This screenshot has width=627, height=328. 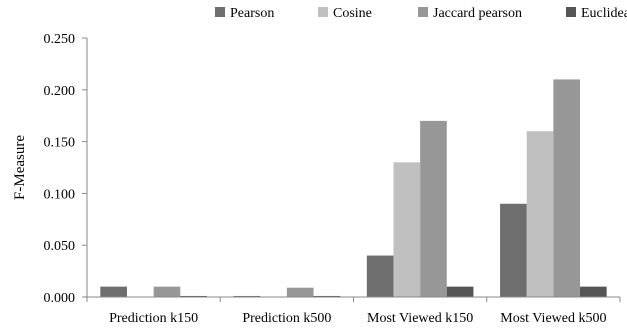 What do you see at coordinates (352, 13) in the screenshot?
I see `legend-label: Cosine` at bounding box center [352, 13].